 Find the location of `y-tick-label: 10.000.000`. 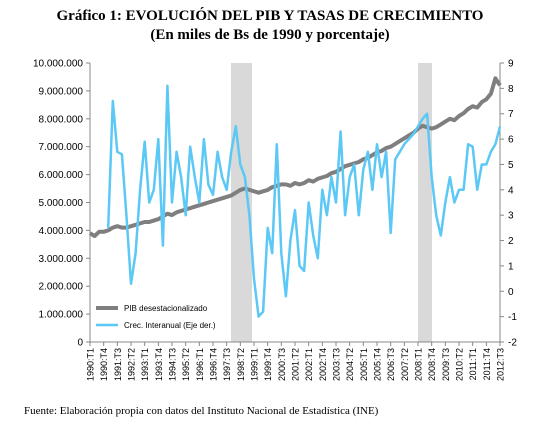

y-tick-label: 10.000.000 is located at coordinates (58, 64).